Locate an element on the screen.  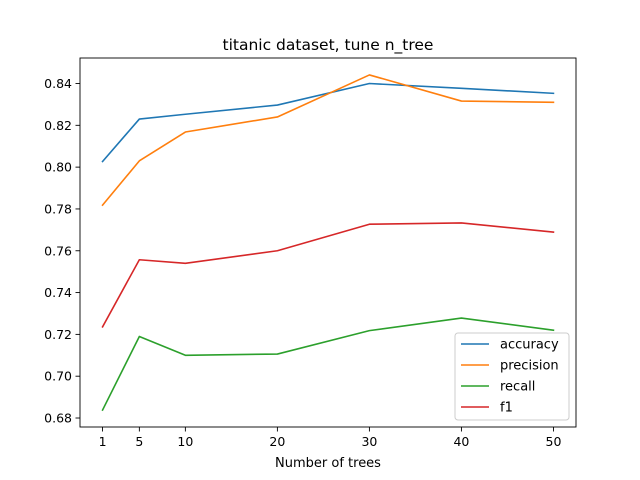
chart-title: titanic dataset, tune n_tree is located at coordinates (328, 45).